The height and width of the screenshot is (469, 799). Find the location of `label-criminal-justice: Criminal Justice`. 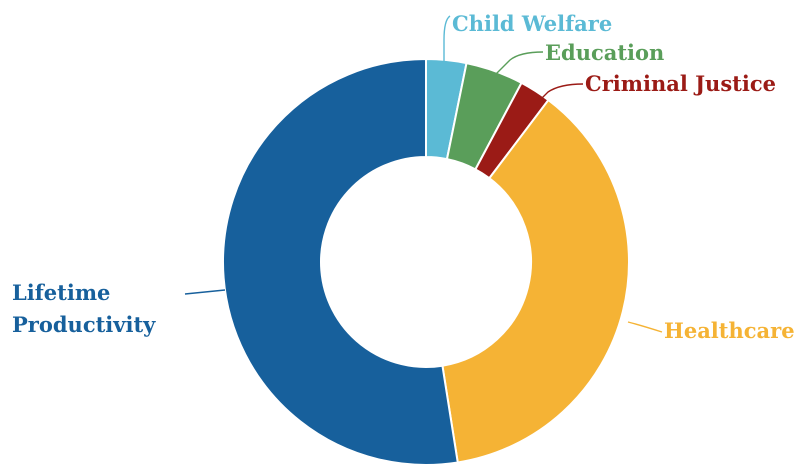

label-criminal-justice: Criminal Justice is located at coordinates (680, 83).